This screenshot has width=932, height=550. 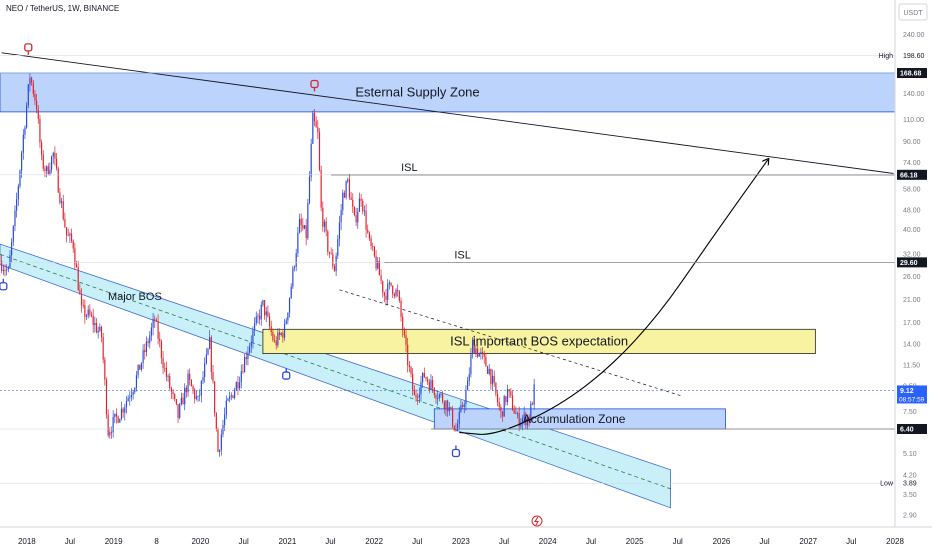 What do you see at coordinates (910, 412) in the screenshot?
I see `y-tick-label: 7.50` at bounding box center [910, 412].